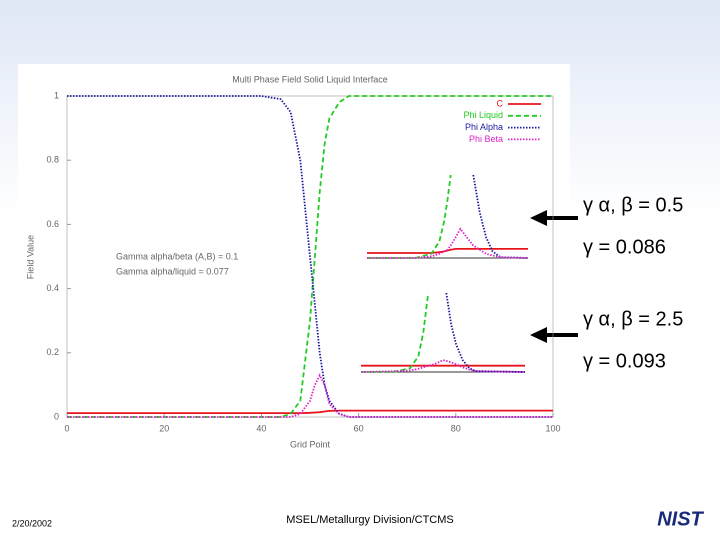  Describe the element at coordinates (554, 276) in the screenshot. I see `arrows` at that location.